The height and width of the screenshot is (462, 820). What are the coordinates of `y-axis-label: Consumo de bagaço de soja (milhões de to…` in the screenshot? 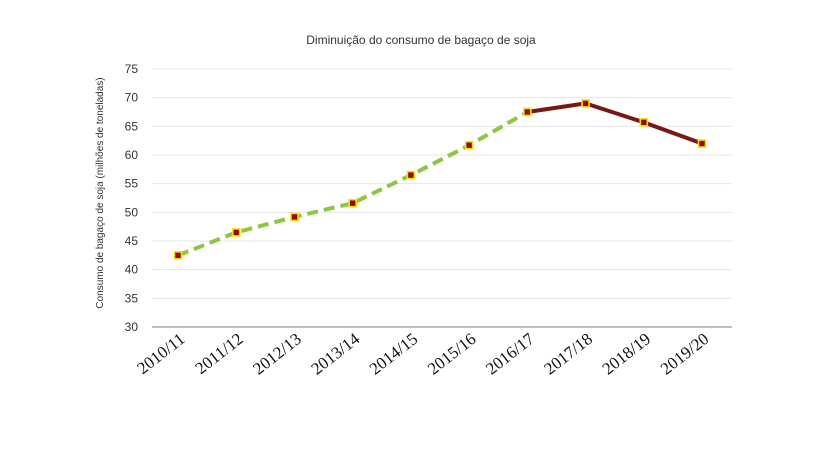 It's located at (100, 192).